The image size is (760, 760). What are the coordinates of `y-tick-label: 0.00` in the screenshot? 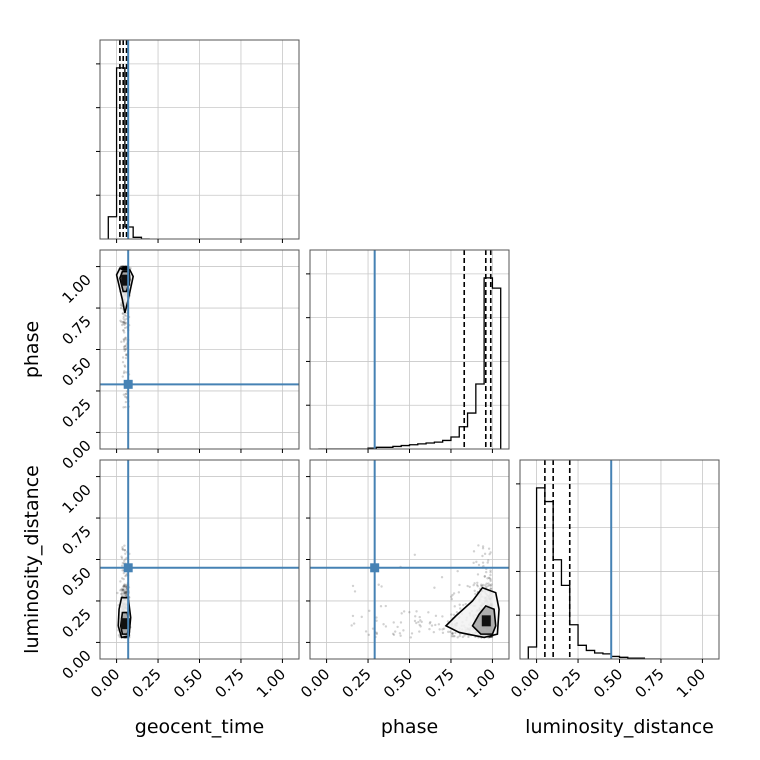 It's located at (76, 665).